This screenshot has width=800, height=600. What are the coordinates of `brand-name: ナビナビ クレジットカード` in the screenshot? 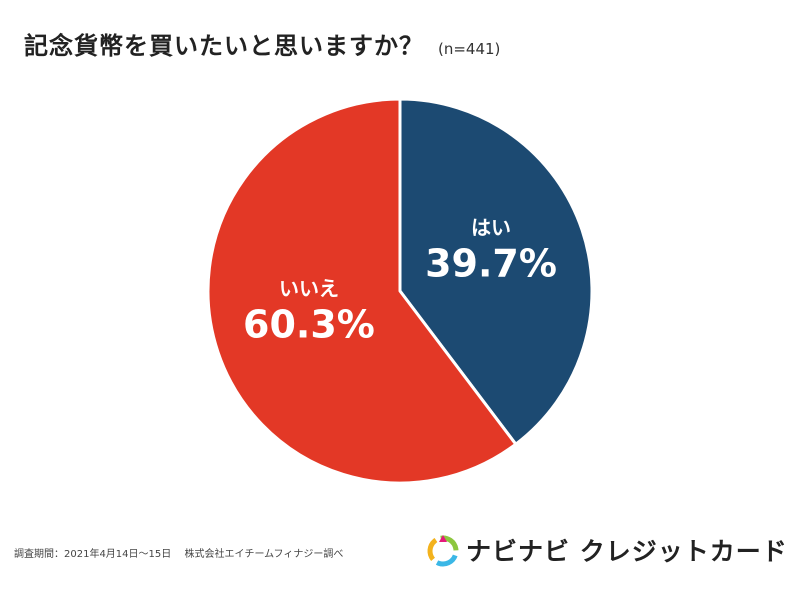 It's located at (627, 551).